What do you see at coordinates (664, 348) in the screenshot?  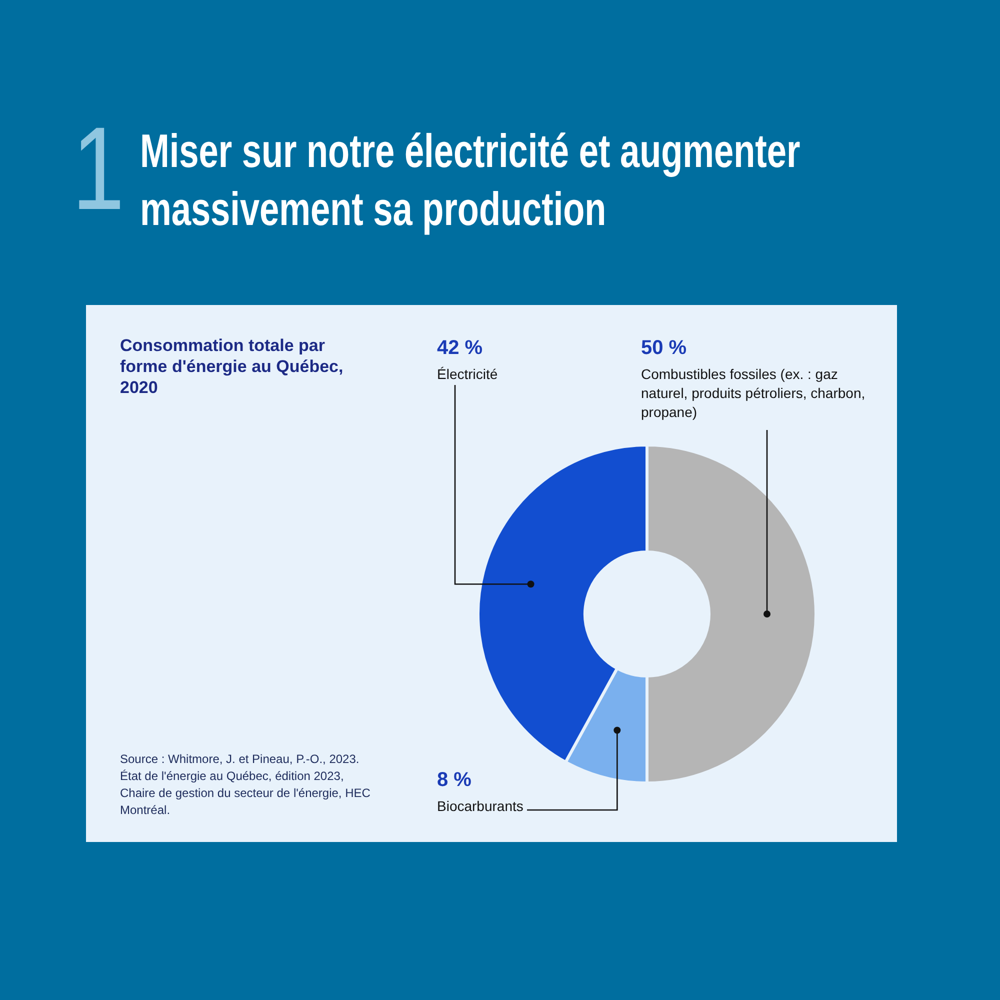 I see `data-label: 50 %` at bounding box center [664, 348].